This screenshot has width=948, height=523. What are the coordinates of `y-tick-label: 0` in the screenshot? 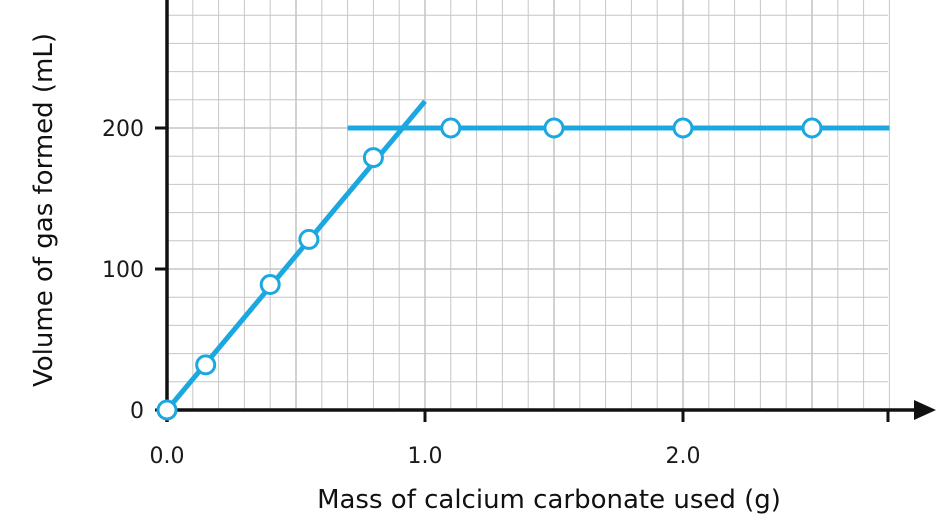 It's located at (137, 411).